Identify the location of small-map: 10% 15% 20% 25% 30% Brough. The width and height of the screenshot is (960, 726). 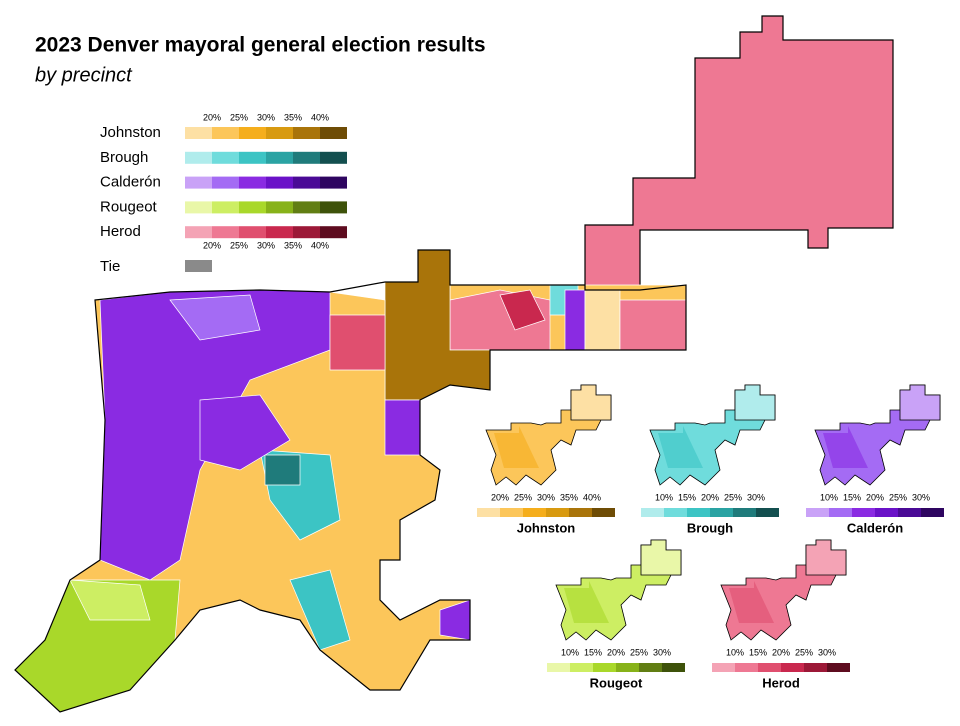
(710, 459).